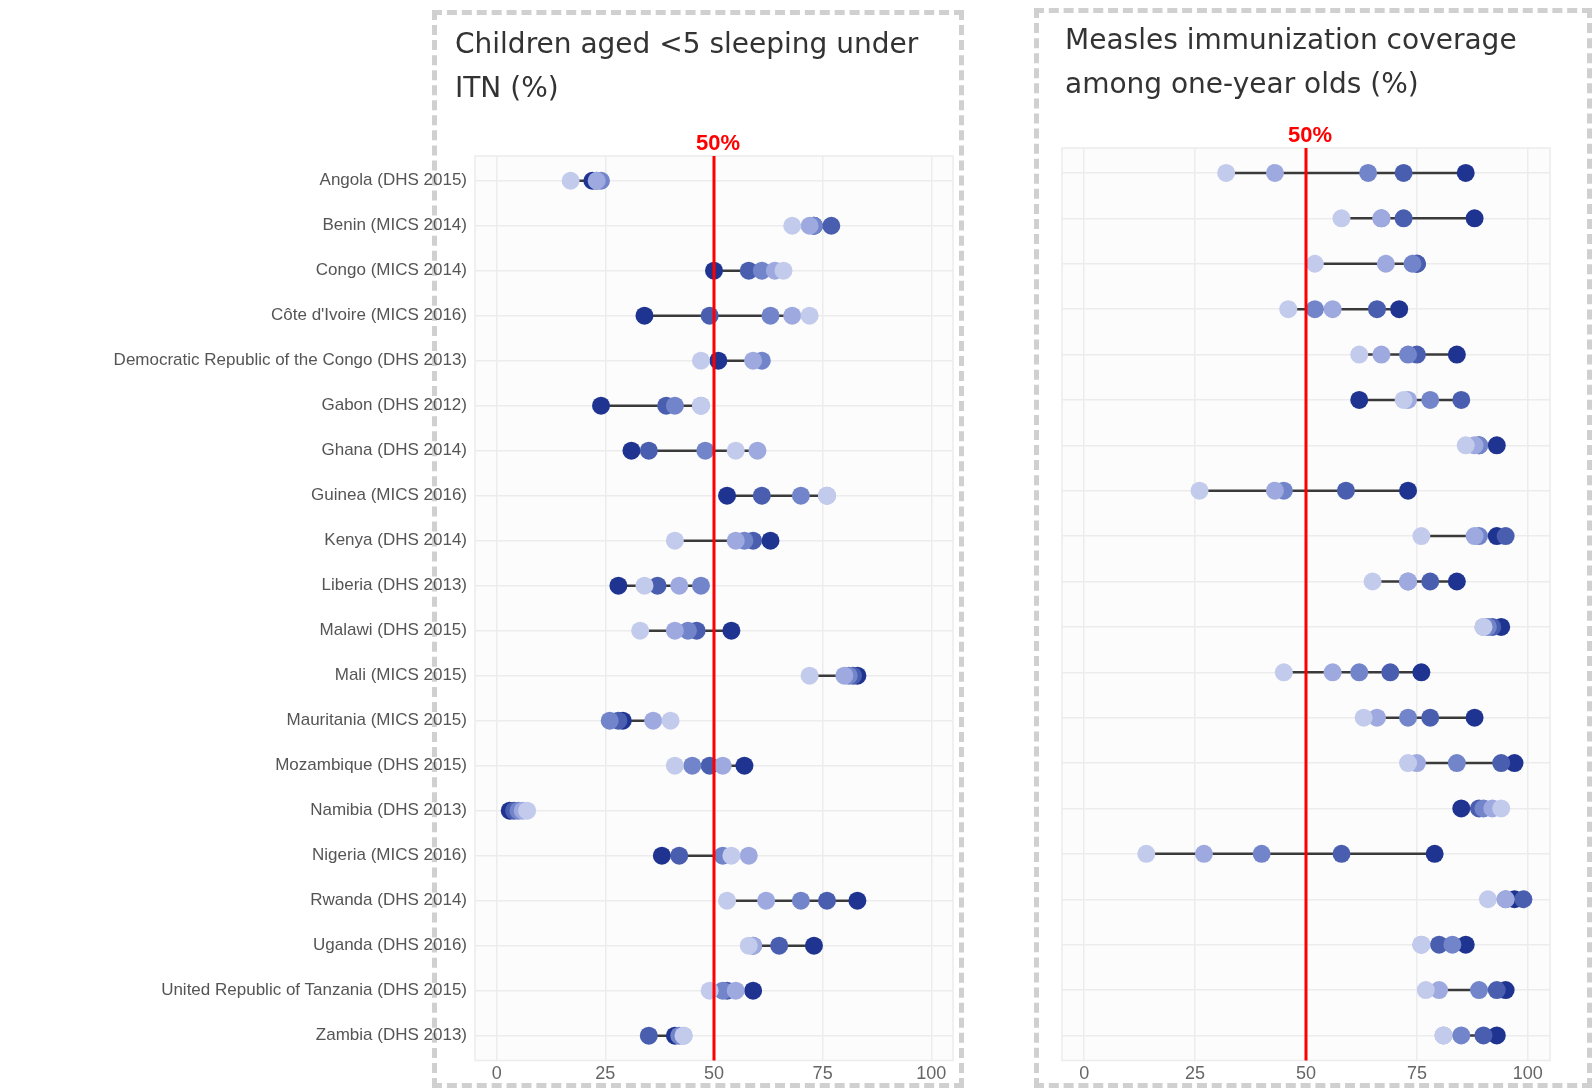 This screenshot has width=1594, height=1090. I want to click on chart-title: Children aged <5 sleeping under ITN (%), so click(687, 66).